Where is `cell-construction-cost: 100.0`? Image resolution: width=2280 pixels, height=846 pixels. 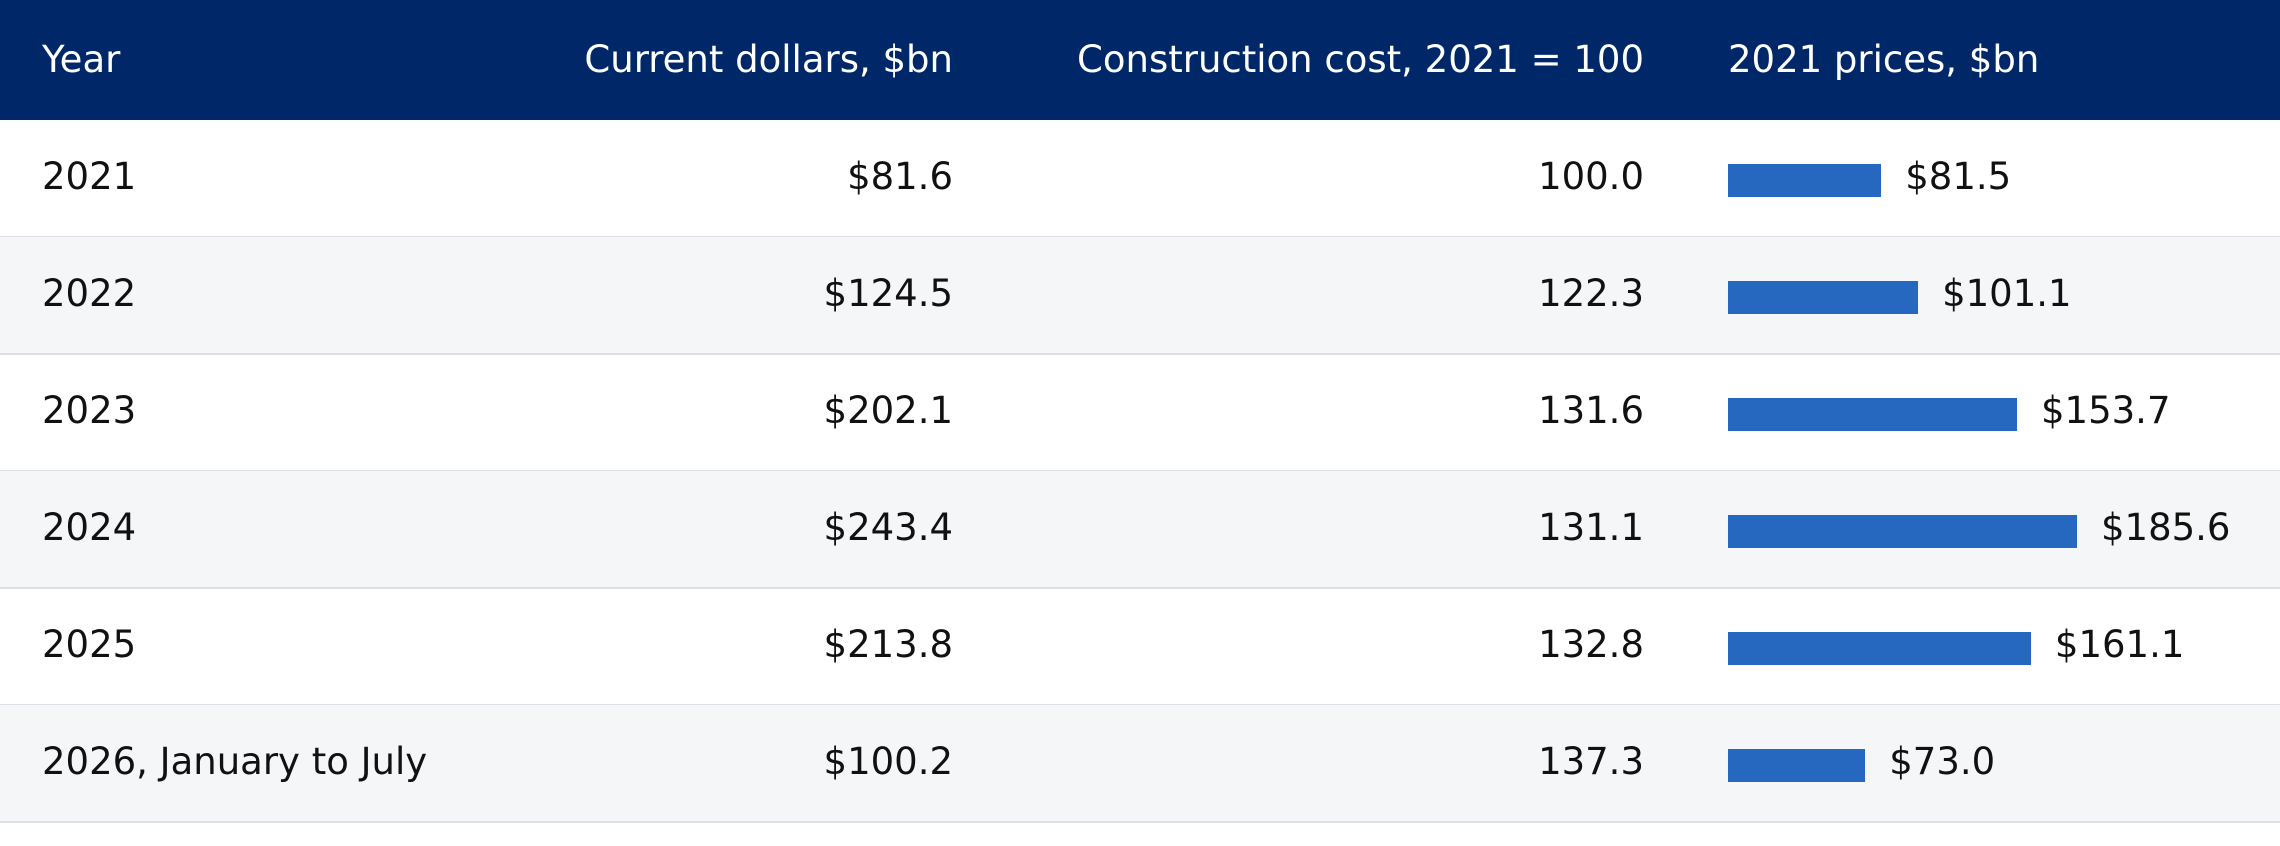 cell-construction-cost: 100.0 is located at coordinates (1591, 176).